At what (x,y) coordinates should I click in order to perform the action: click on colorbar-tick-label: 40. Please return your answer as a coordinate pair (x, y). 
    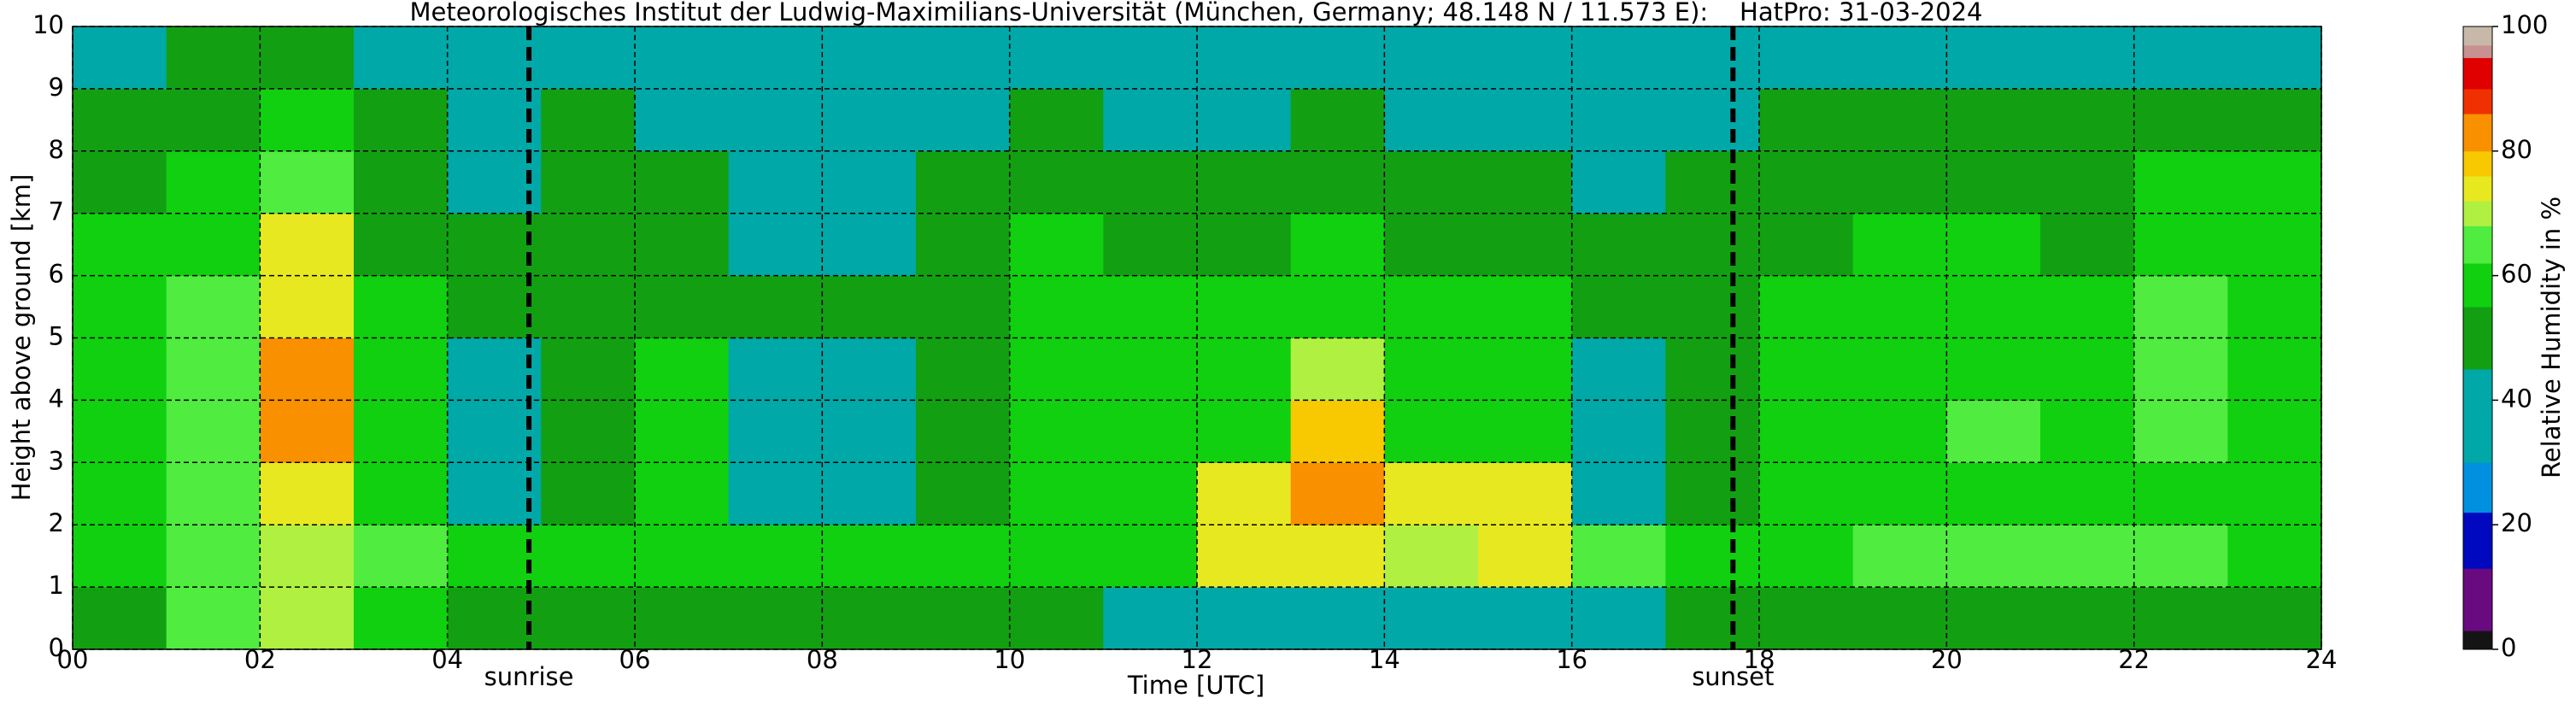
    Looking at the image, I should click on (2516, 398).